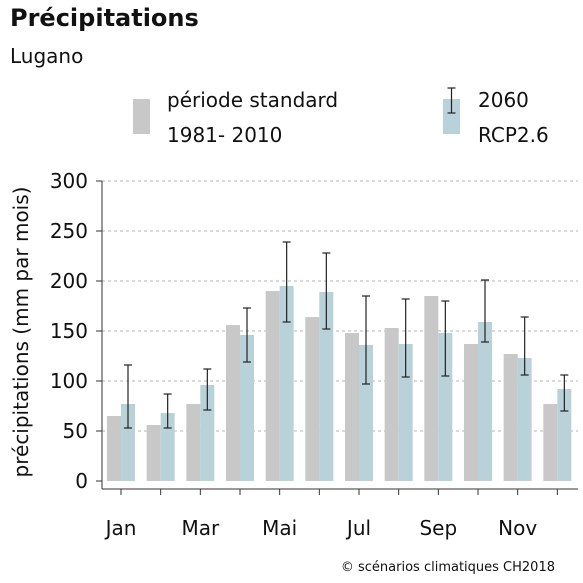 The height and width of the screenshot is (583, 583). I want to click on bar-2060-apr, so click(247, 408).